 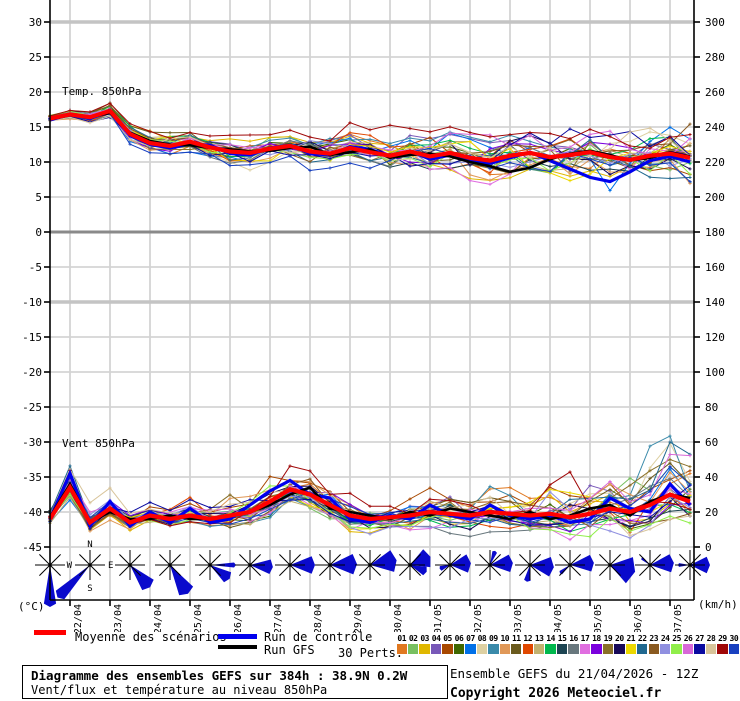 What do you see at coordinates (715, 57) in the screenshot?
I see `right-axis-tick-label: 280` at bounding box center [715, 57].